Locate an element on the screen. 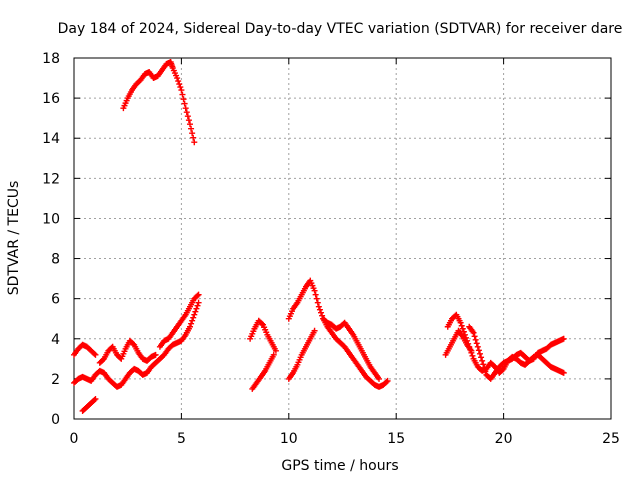 The height and width of the screenshot is (480, 640). x-tick-label: 5 is located at coordinates (181, 439).